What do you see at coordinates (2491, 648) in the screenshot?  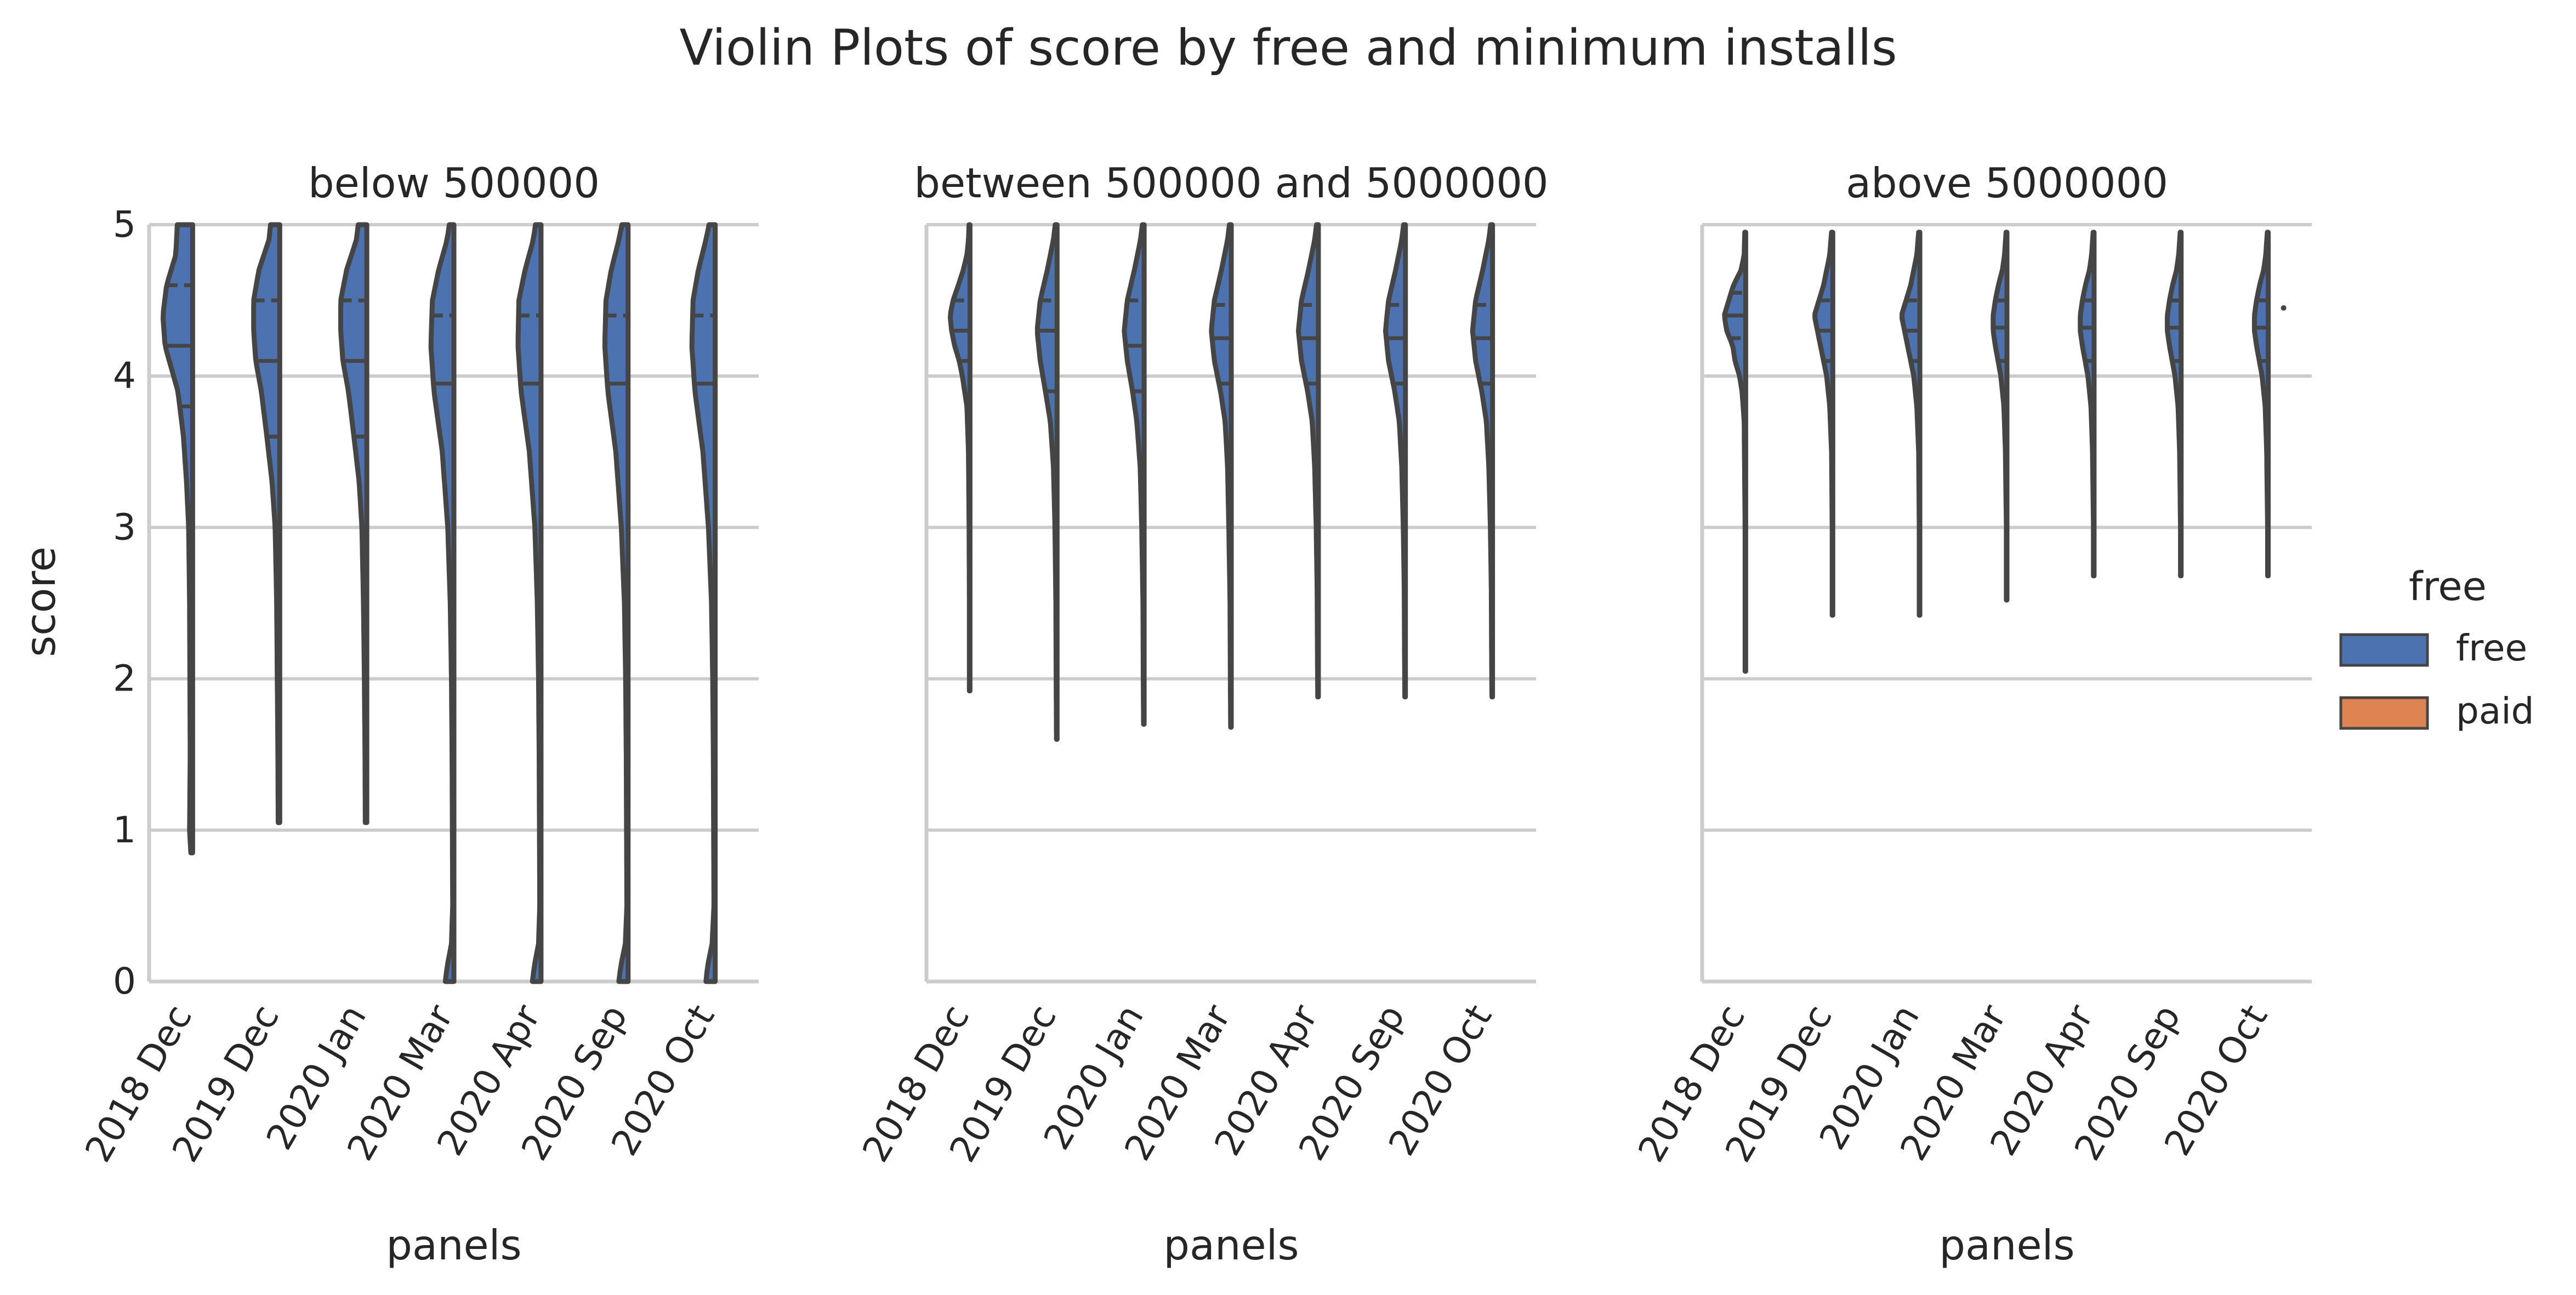 I see `legend-label-free: free` at bounding box center [2491, 648].